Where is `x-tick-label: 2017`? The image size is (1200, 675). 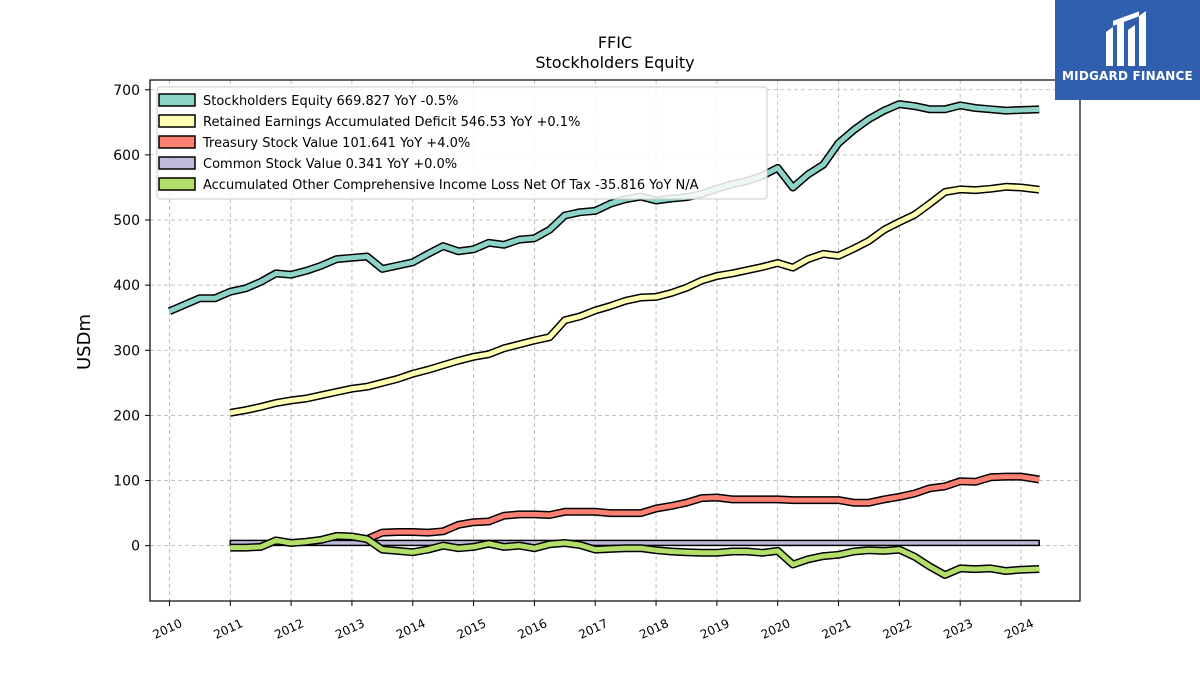 x-tick-label: 2017 is located at coordinates (593, 629).